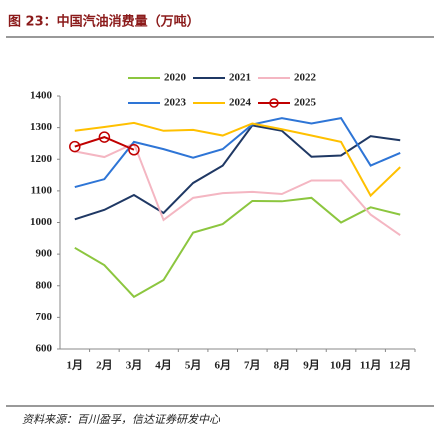 The height and width of the screenshot is (436, 439). Describe the element at coordinates (104, 365) in the screenshot. I see `x-tick-label: 2月` at that location.